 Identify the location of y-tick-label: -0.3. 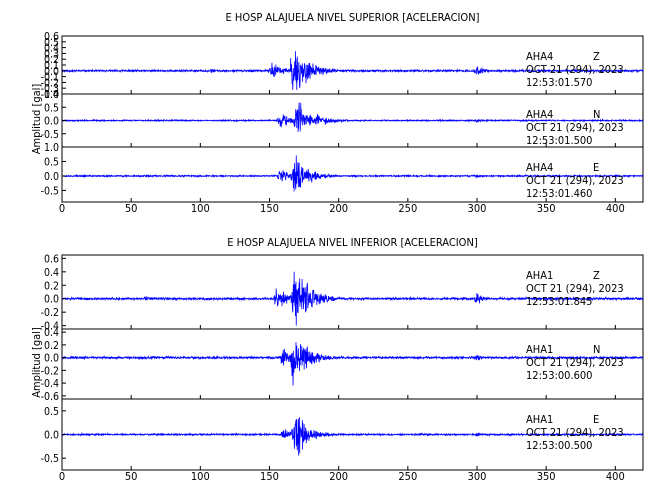
(50, 89).